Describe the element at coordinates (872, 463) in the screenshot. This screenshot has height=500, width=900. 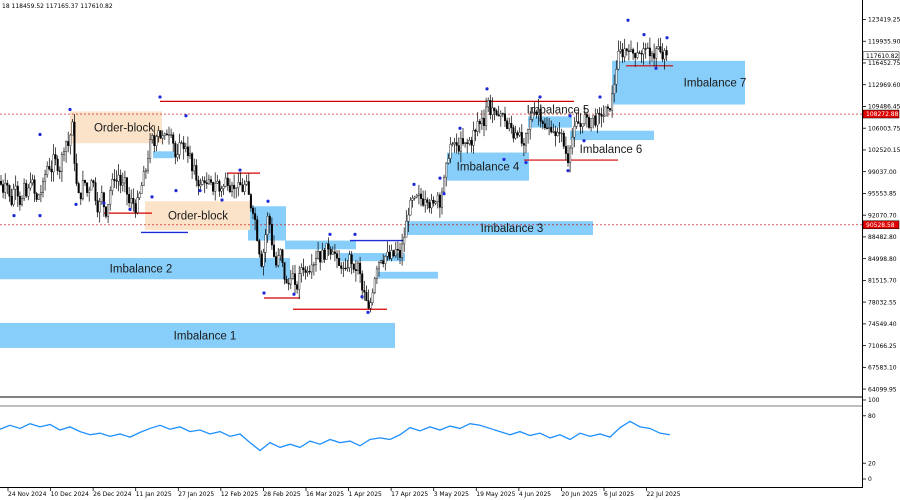
I see `osc-tick-label: 20` at that location.